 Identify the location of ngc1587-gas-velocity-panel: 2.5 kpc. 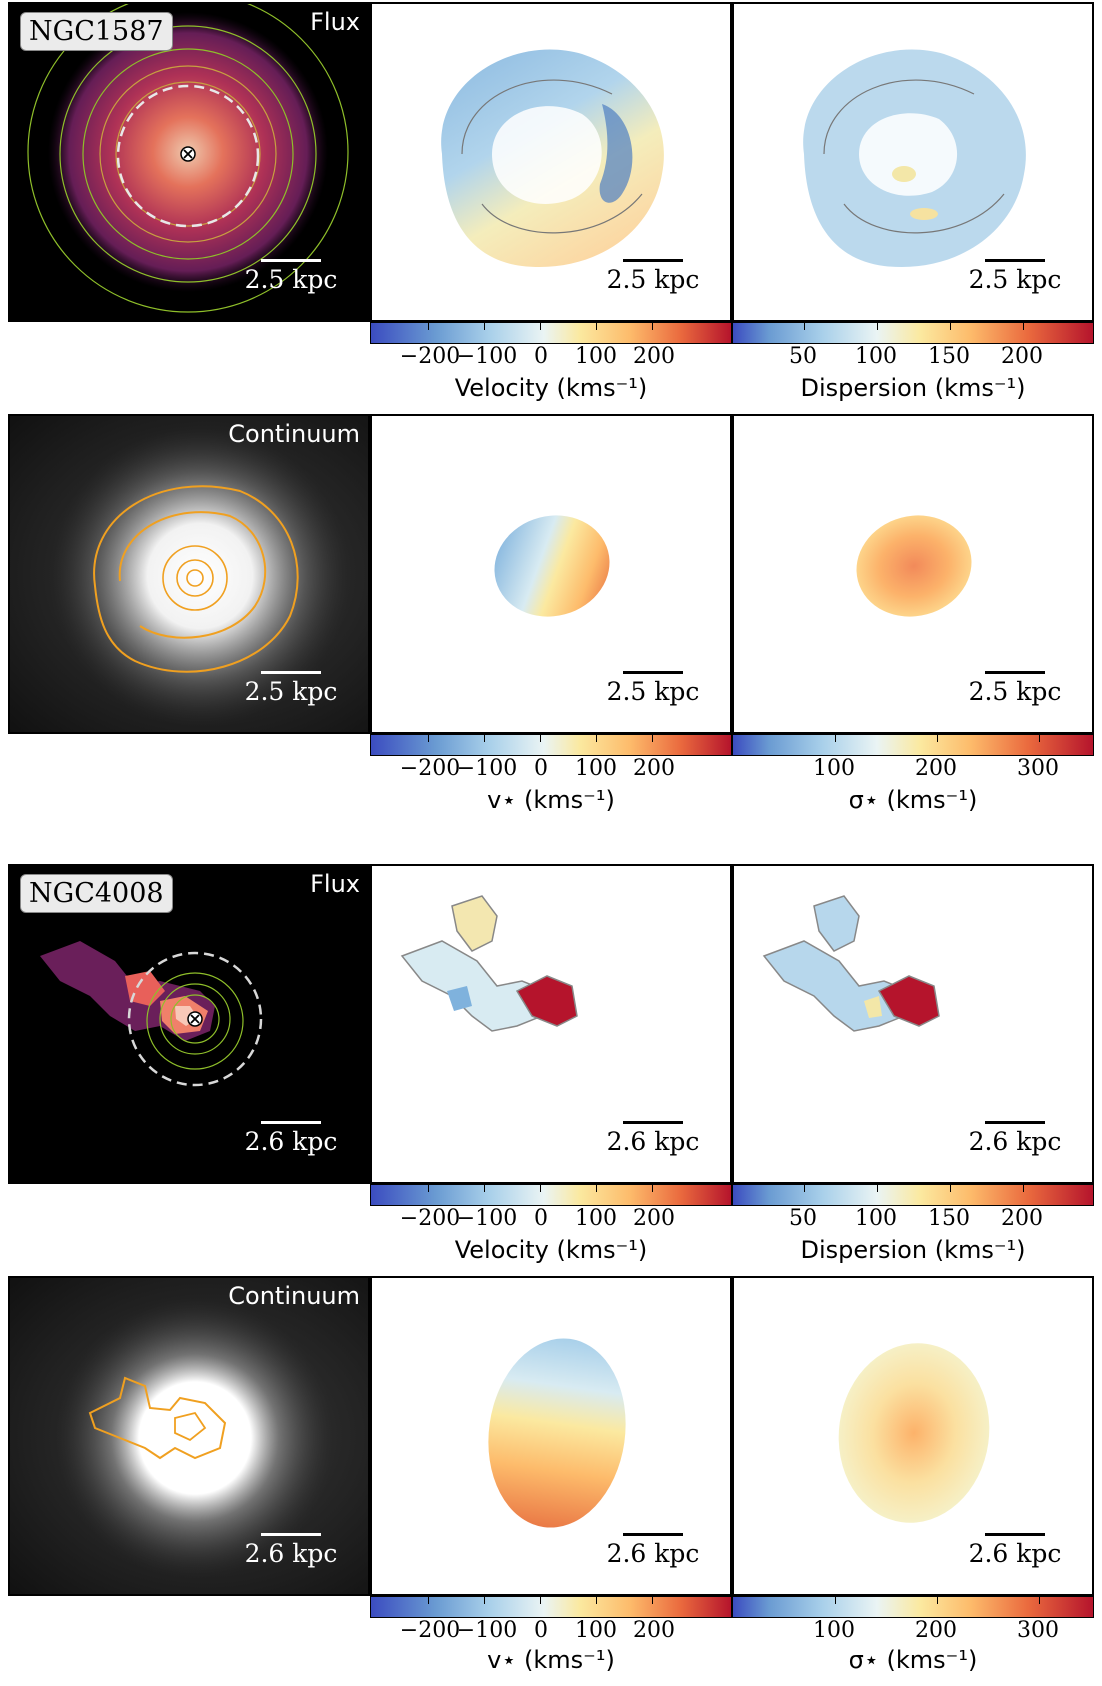
(551, 162).